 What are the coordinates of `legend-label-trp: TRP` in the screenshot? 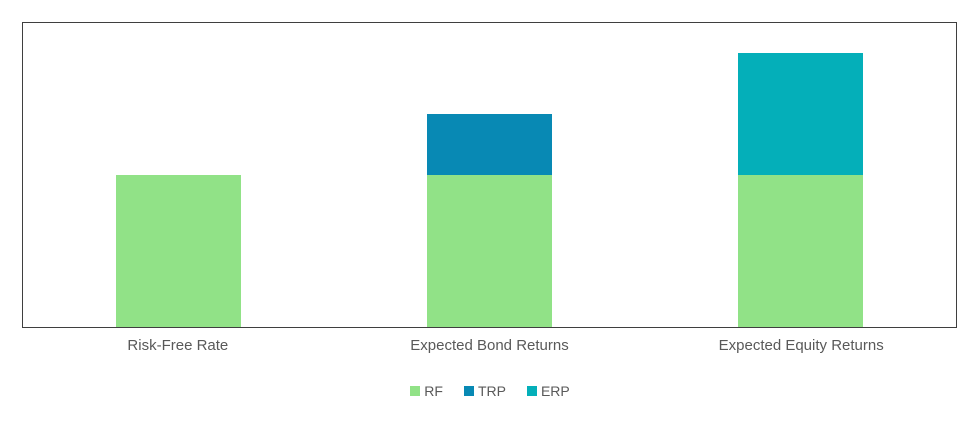 It's located at (491, 391).